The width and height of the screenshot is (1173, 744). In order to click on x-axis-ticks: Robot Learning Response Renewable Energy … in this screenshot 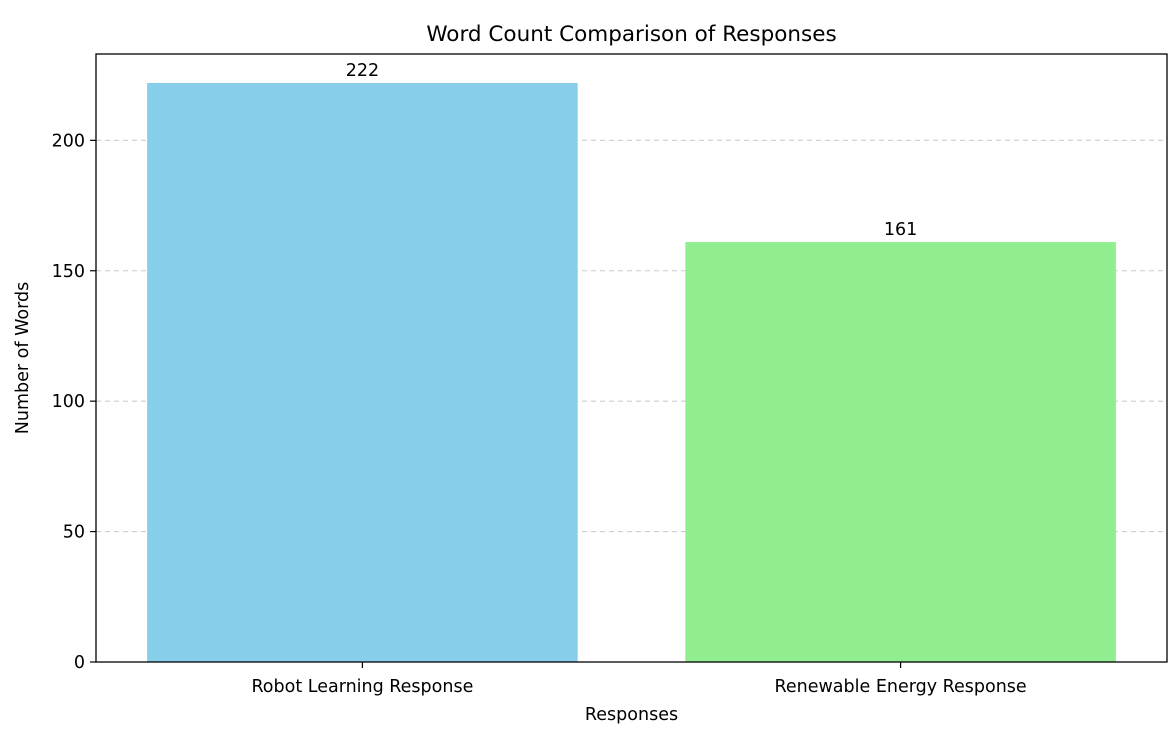, I will do `click(639, 679)`.